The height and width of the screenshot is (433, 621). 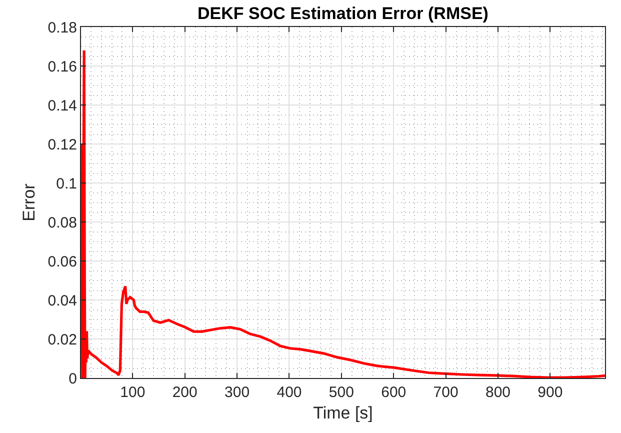 What do you see at coordinates (28, 202) in the screenshot?
I see `y-axis-title: Error` at bounding box center [28, 202].